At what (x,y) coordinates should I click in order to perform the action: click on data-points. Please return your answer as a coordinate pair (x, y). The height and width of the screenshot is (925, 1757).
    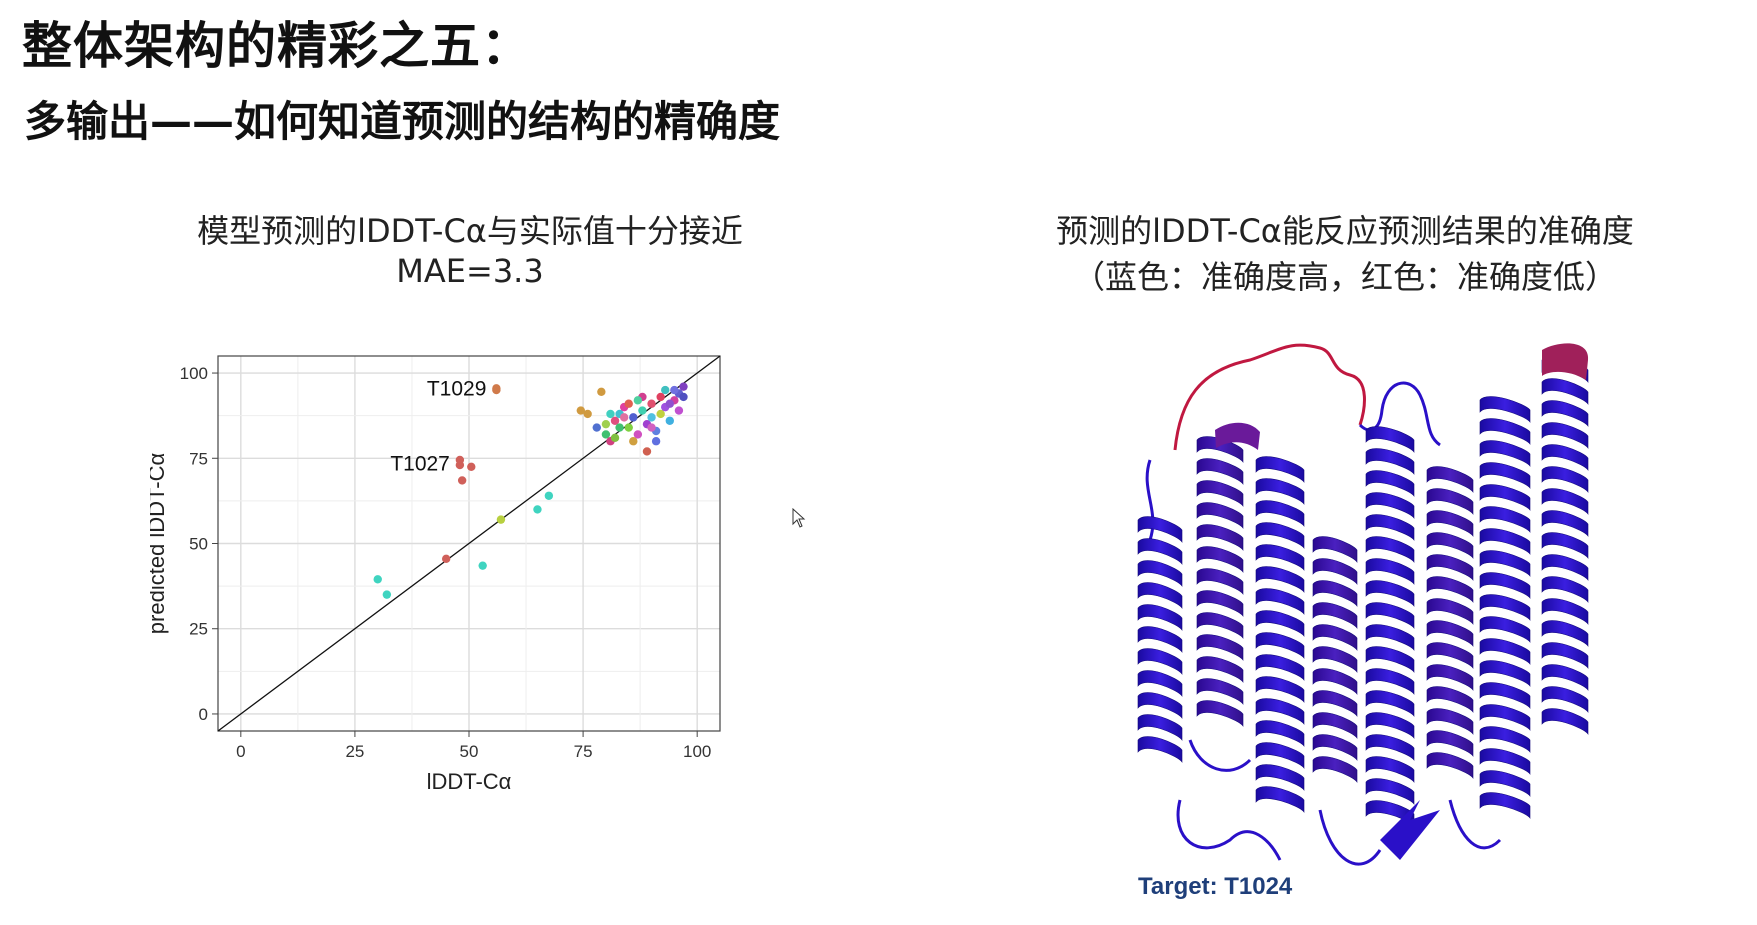
    Looking at the image, I should click on (530, 490).